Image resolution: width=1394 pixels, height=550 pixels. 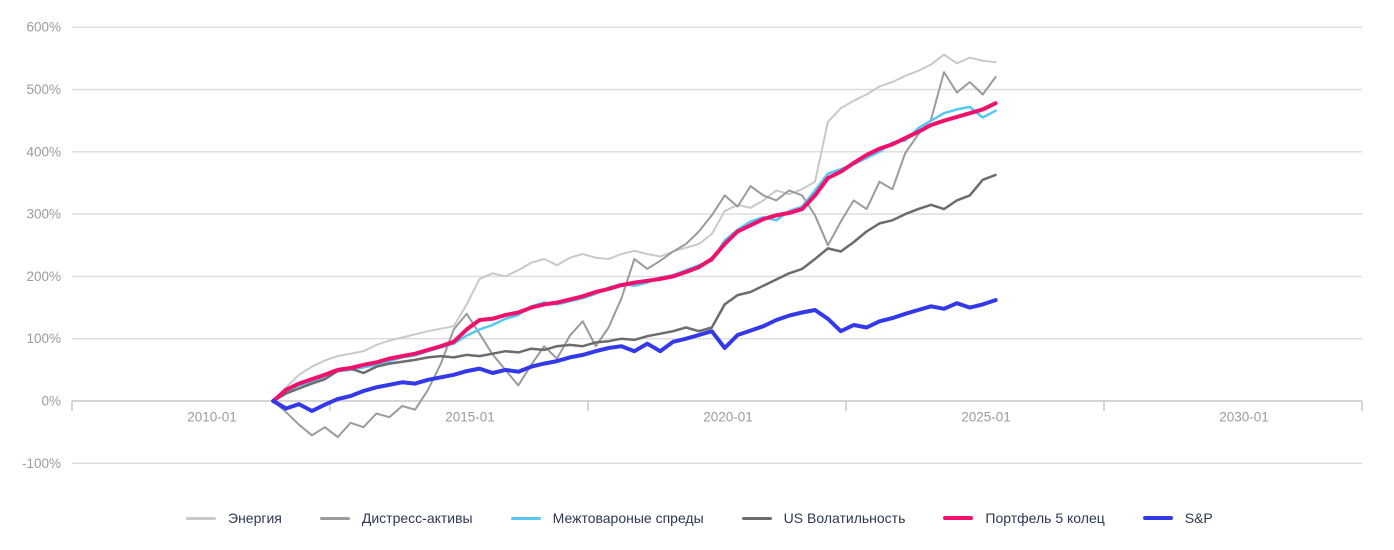 I want to click on y-axis-tick-label: 200%, so click(x=43, y=276).